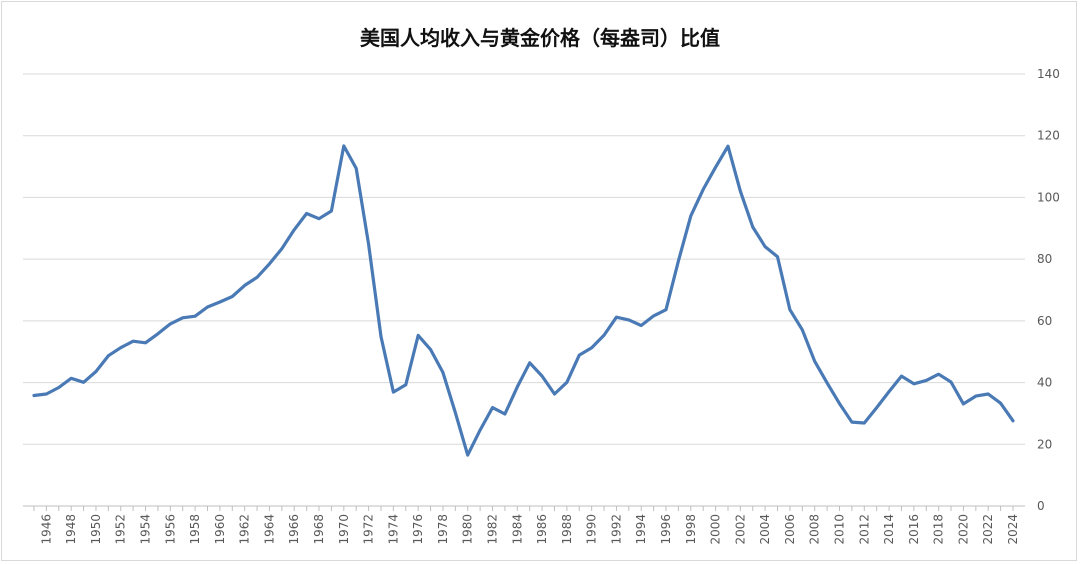 This screenshot has height=564, width=1080. Describe the element at coordinates (146, 529) in the screenshot. I see `x-tick-label: 1954` at that location.